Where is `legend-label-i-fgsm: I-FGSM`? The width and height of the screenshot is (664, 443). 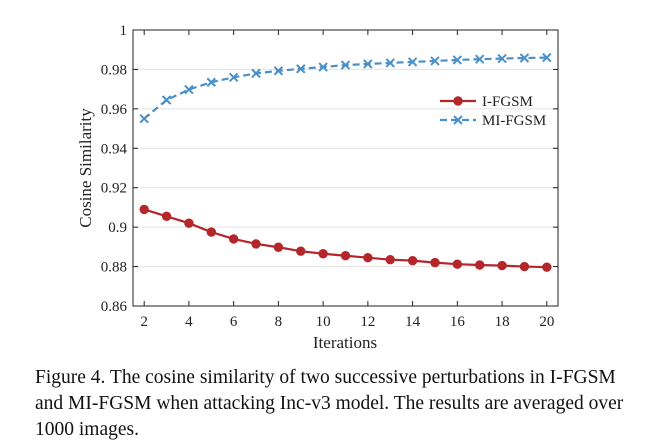
legend-label-i-fgsm: I-FGSM is located at coordinates (507, 102).